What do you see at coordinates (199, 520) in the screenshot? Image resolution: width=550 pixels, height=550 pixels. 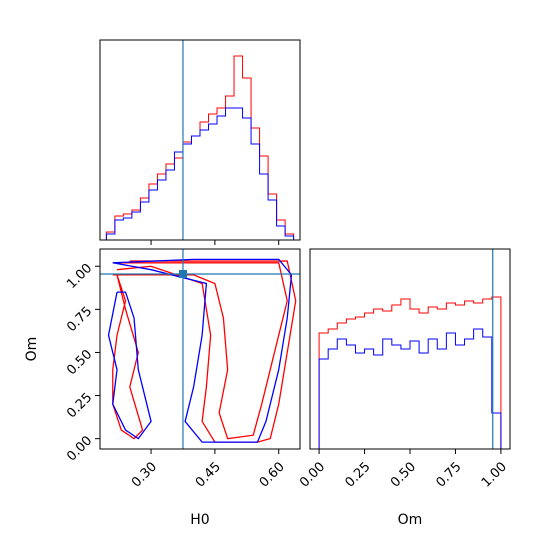 I see `x-axis-label-h0: H0` at bounding box center [199, 520].